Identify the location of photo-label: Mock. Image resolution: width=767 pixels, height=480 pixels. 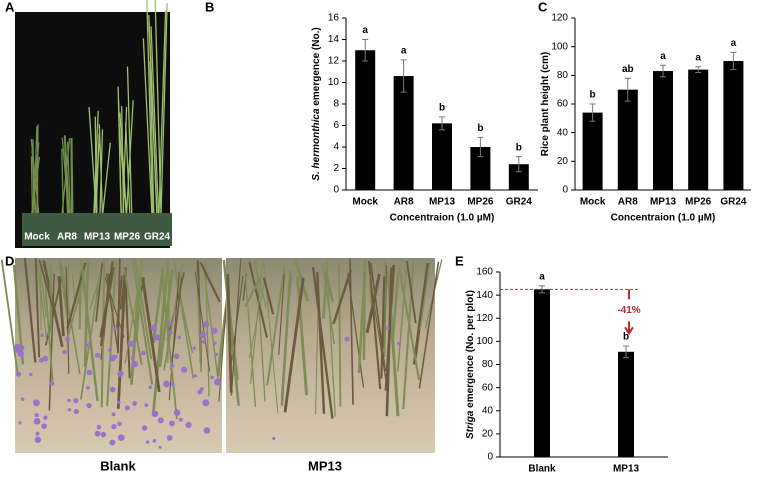
(37, 237).